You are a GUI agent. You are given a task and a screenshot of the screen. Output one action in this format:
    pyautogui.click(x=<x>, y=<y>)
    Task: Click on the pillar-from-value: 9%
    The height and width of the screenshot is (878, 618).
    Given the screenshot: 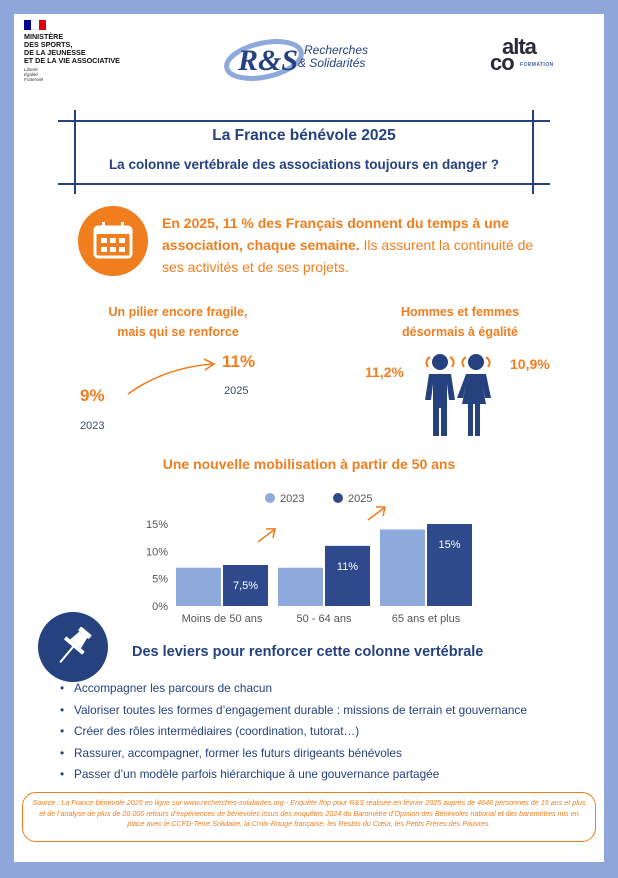 What is the action you would take?
    pyautogui.click(x=92, y=395)
    